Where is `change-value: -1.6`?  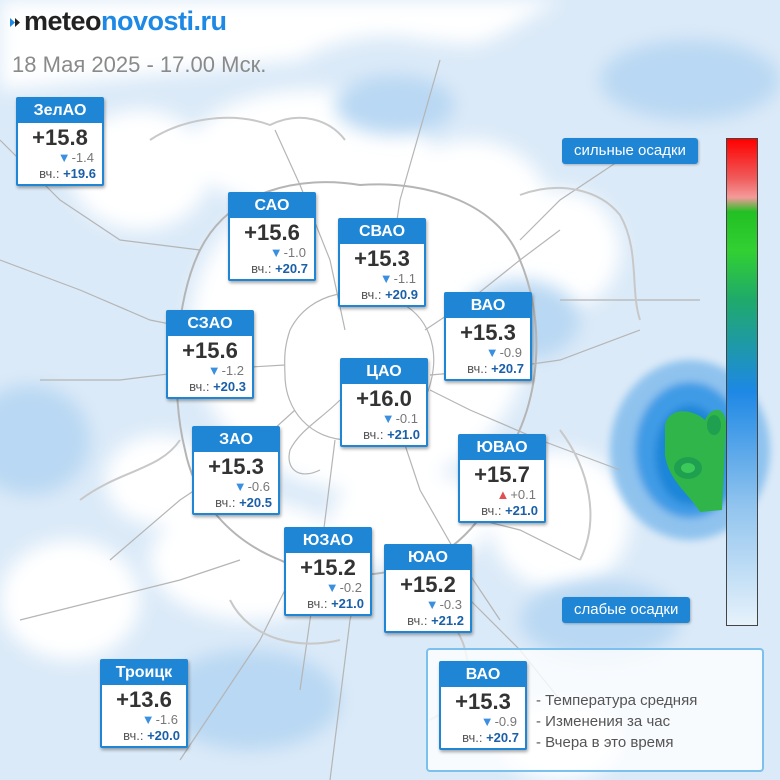
change-value: -1.6 is located at coordinates (166, 719).